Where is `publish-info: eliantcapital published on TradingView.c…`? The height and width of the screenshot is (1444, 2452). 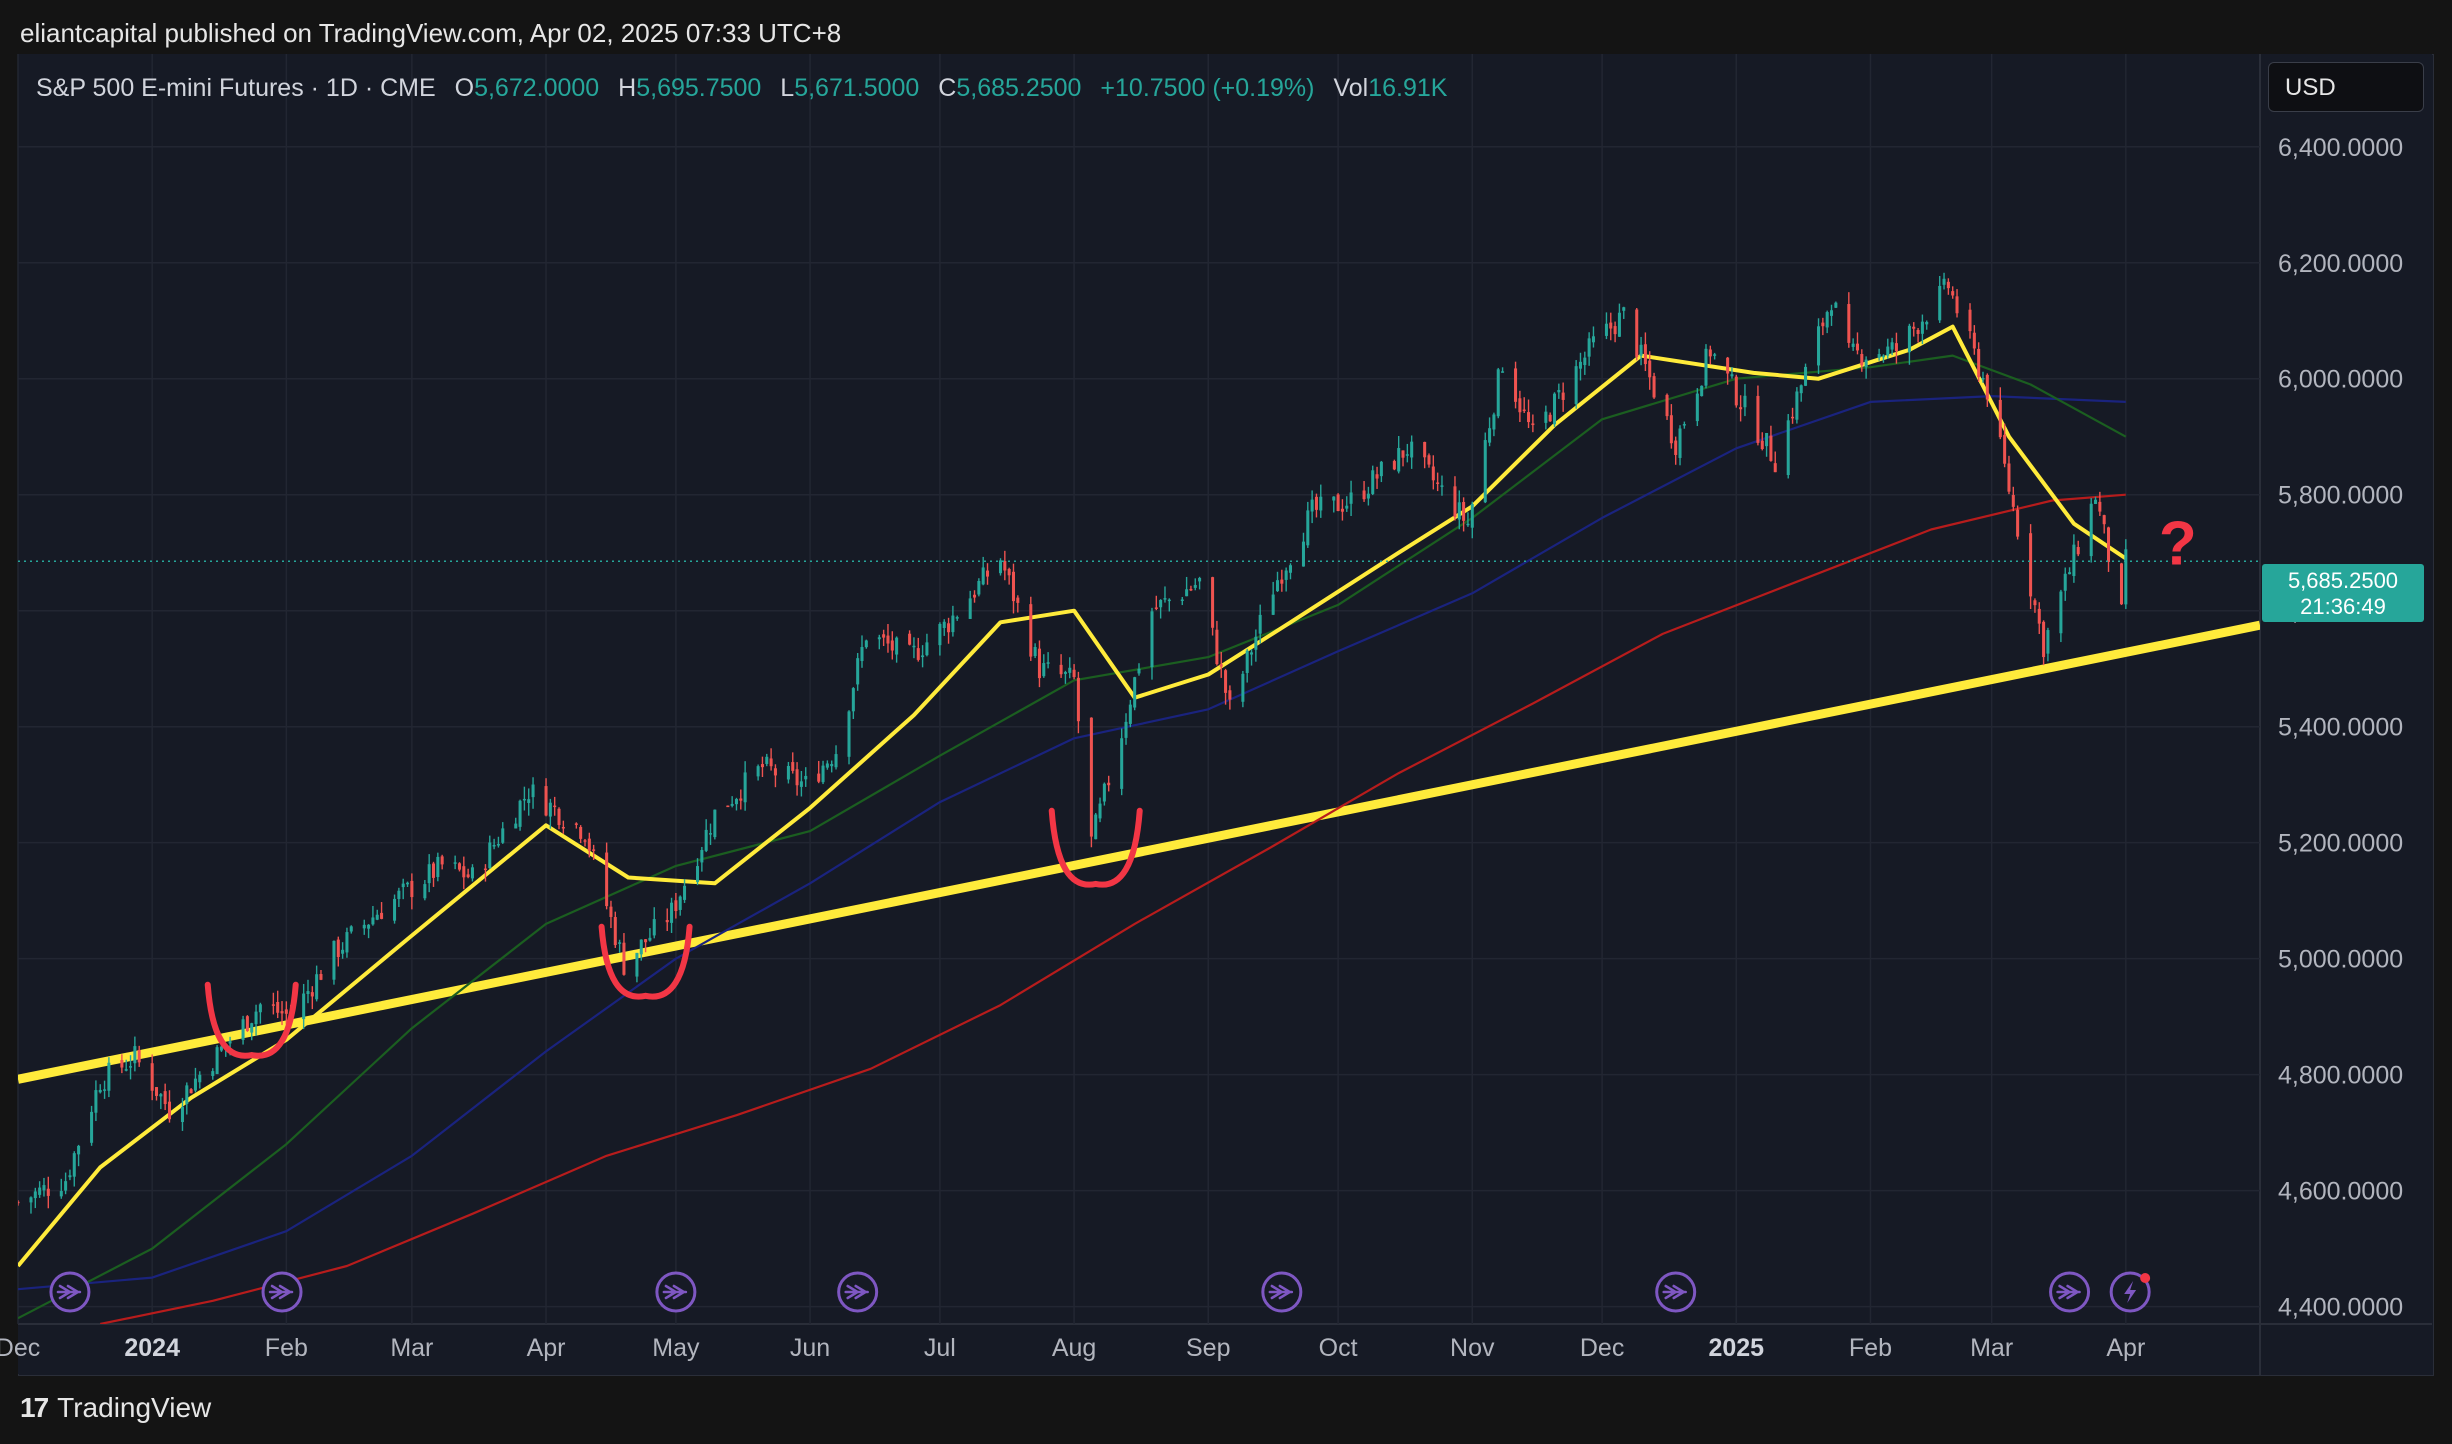
publish-info: eliantcapital published on TradingView.c… is located at coordinates (431, 33).